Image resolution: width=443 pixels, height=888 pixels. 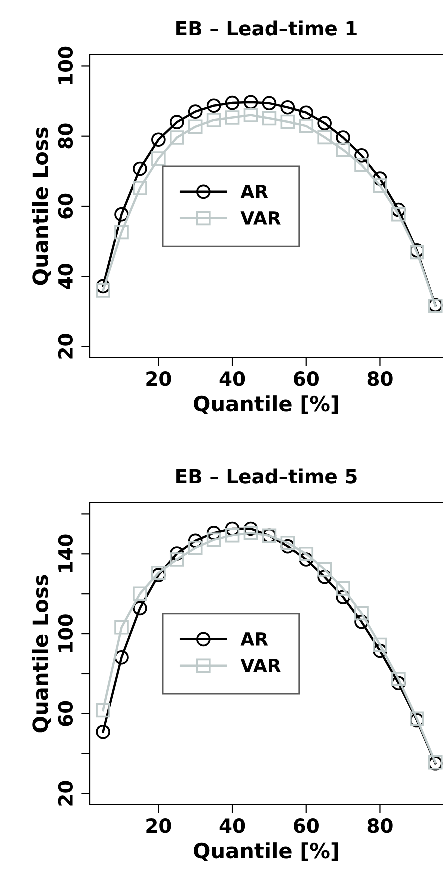 I want to click on y-tick-label: 40, so click(x=66, y=277).